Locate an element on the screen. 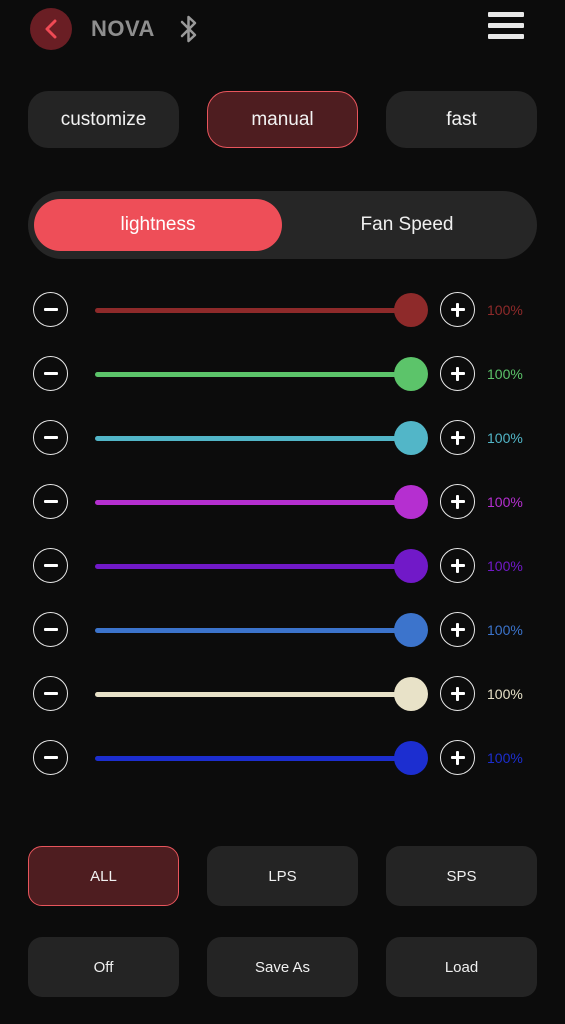  filter-sps-button: SPS is located at coordinates (461, 876).